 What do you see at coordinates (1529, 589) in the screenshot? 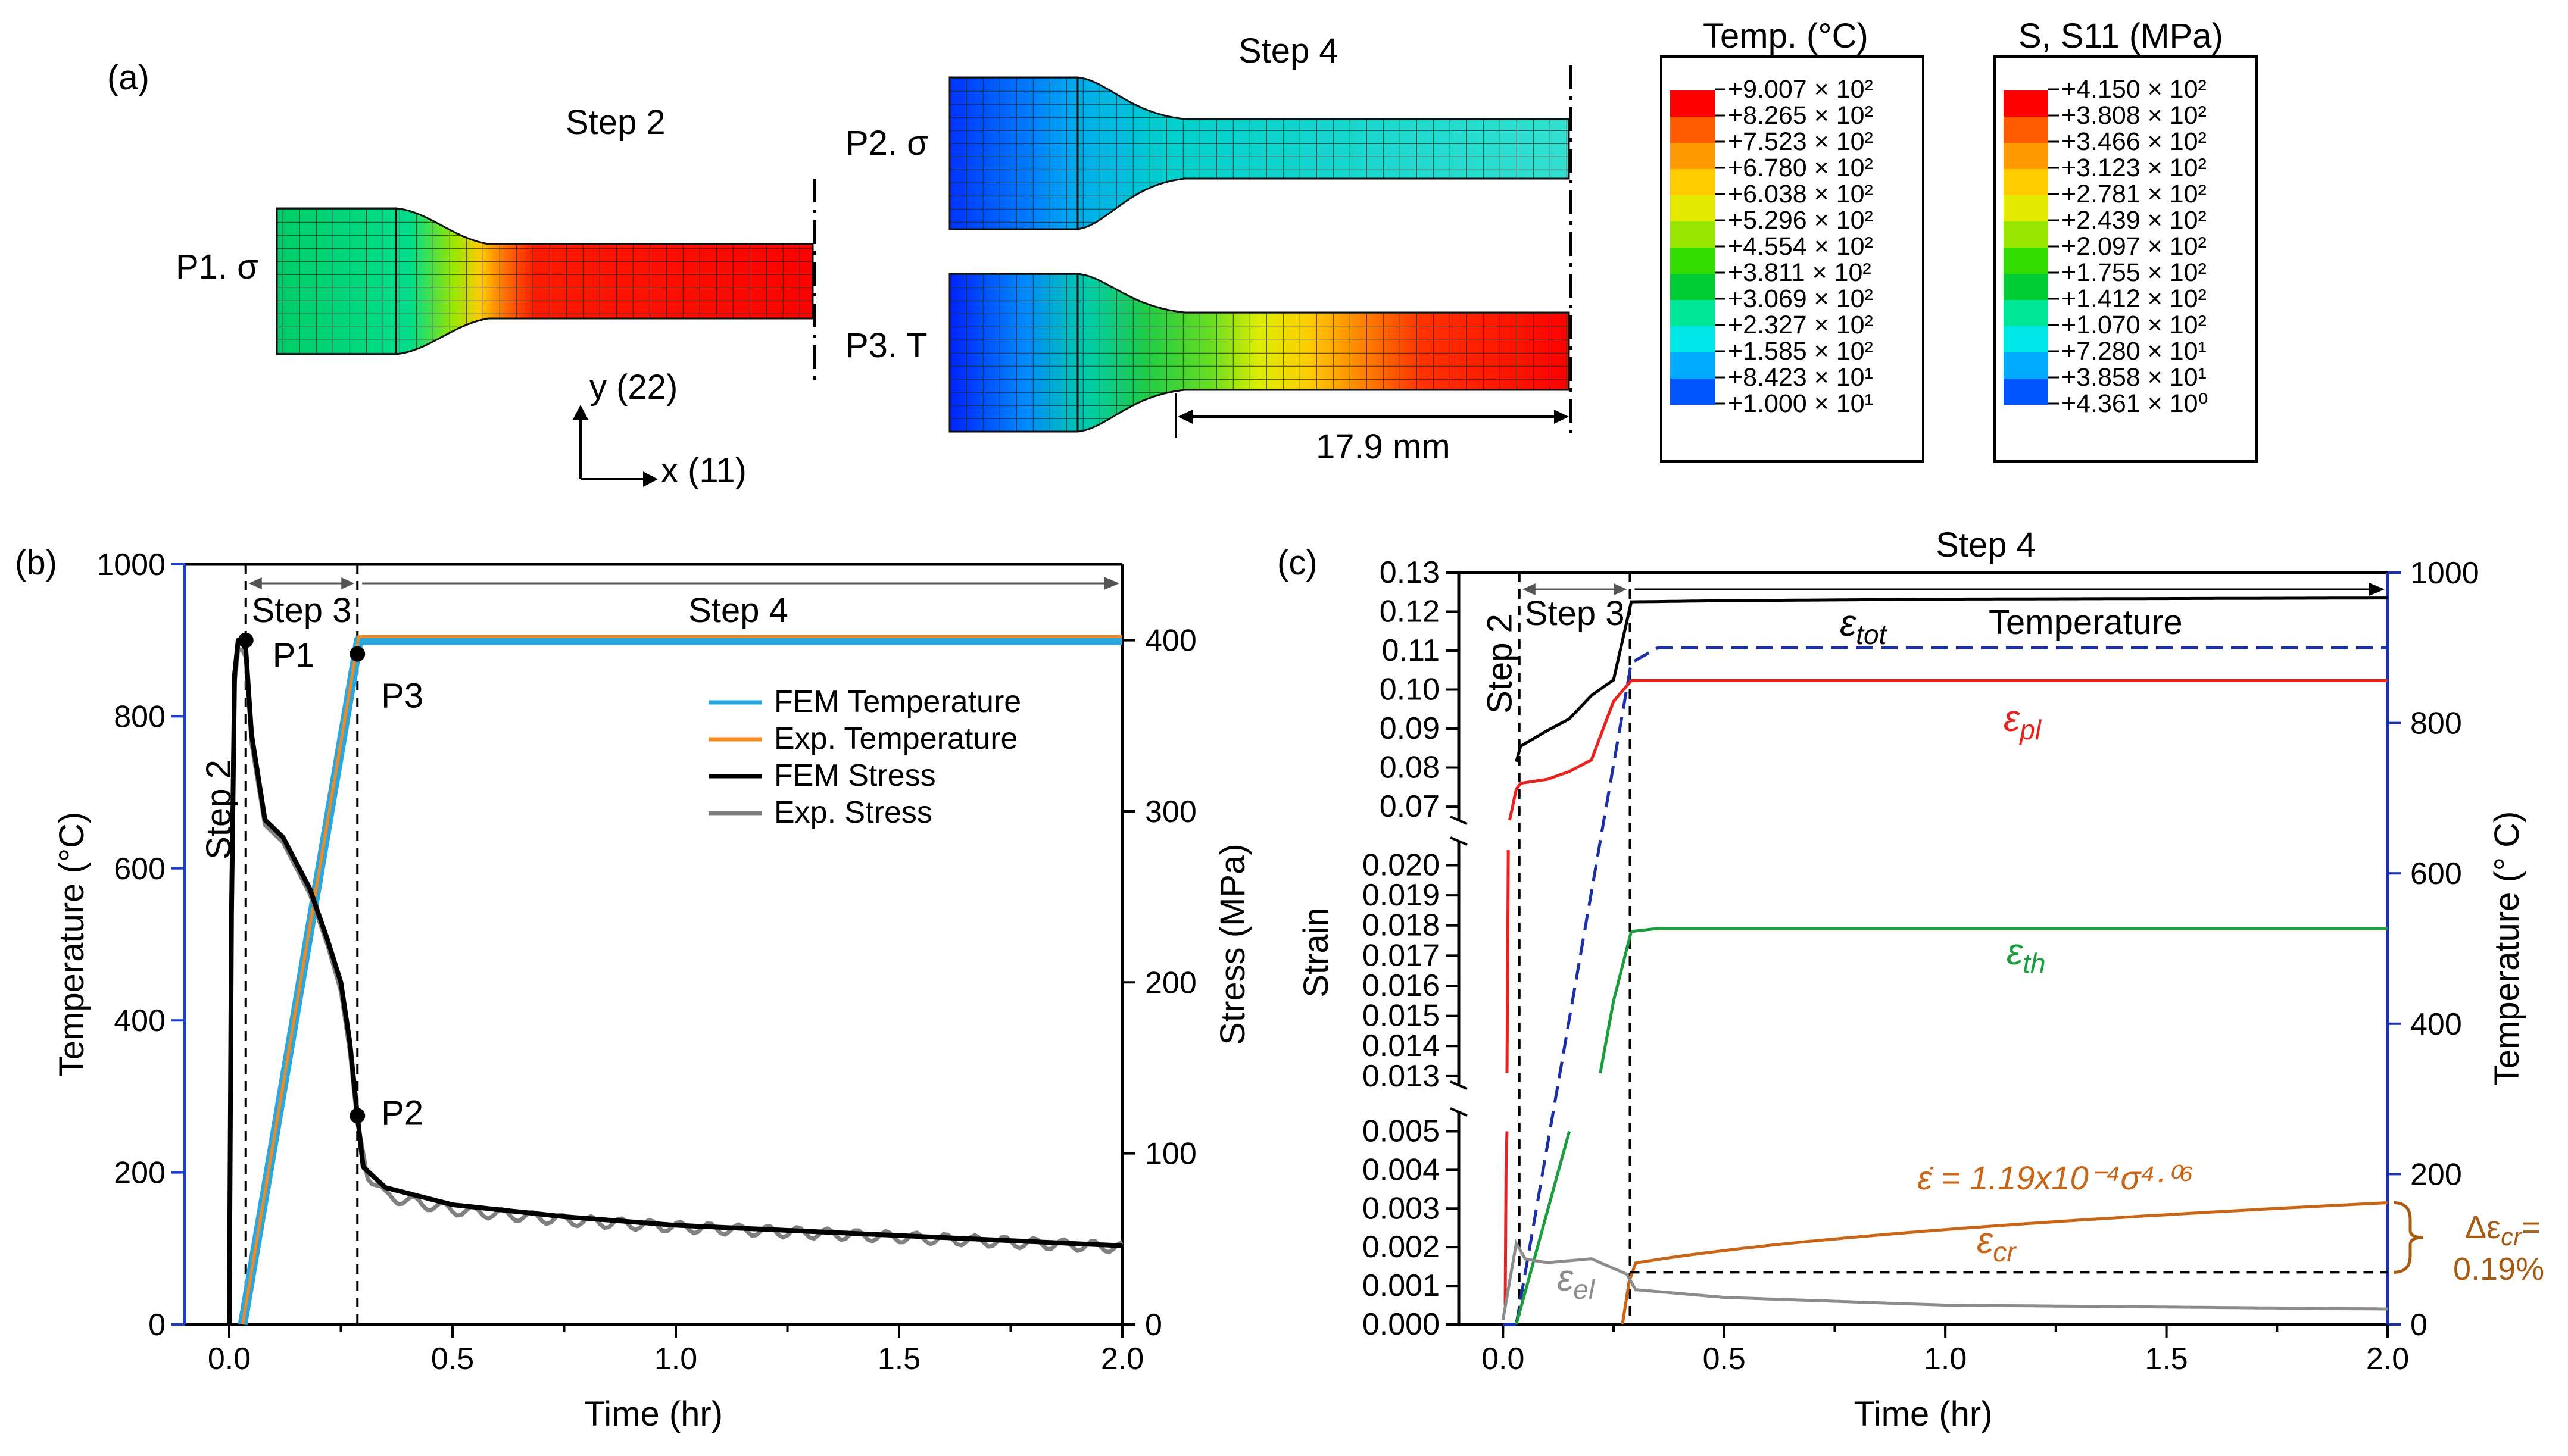
I see `c-step3-arrowhead` at bounding box center [1529, 589].